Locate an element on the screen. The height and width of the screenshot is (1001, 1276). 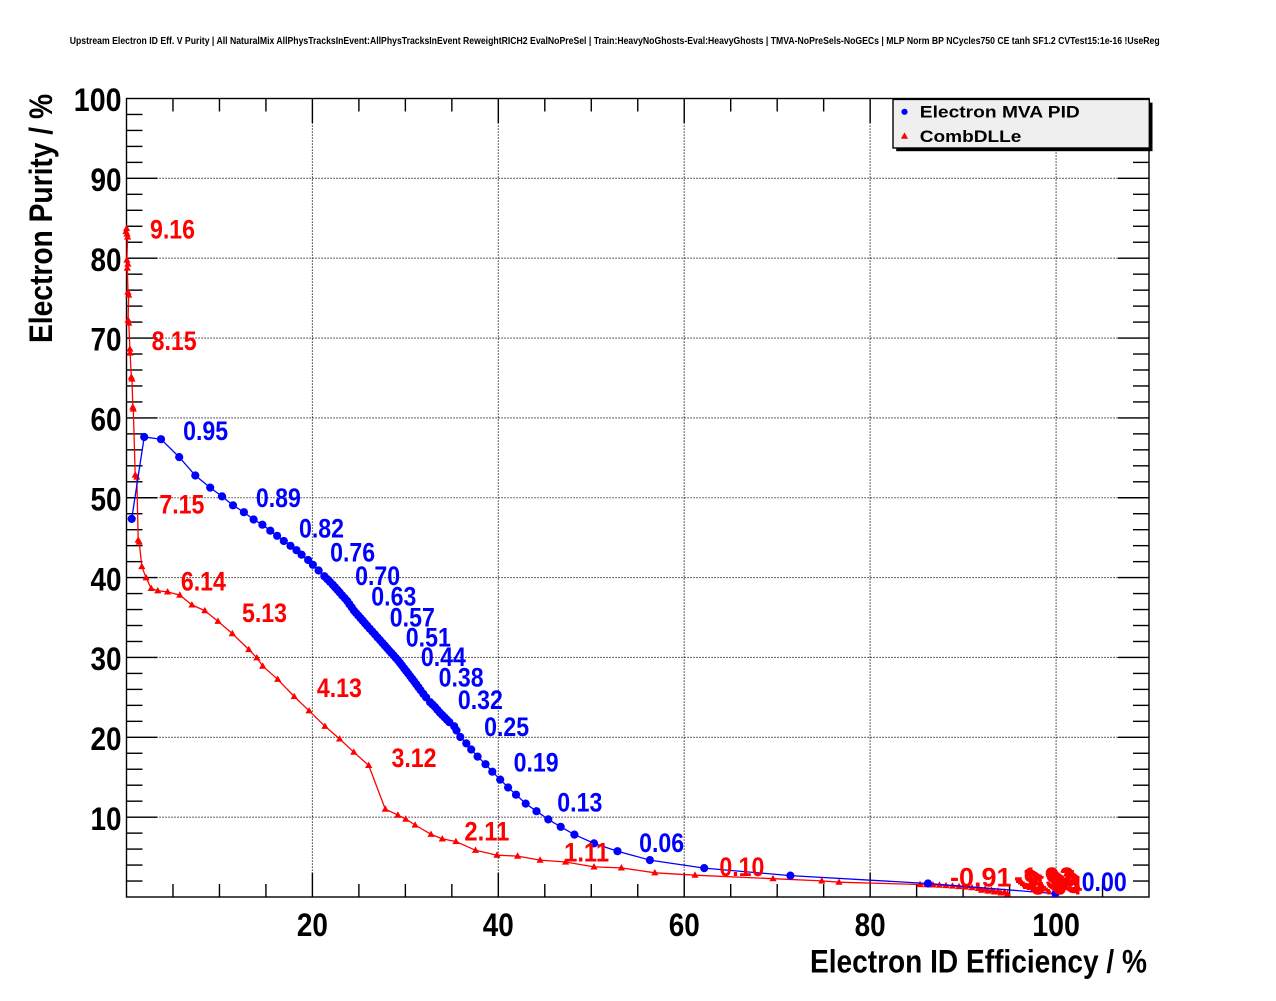
svg-text: 30 is located at coordinates (106, 659).